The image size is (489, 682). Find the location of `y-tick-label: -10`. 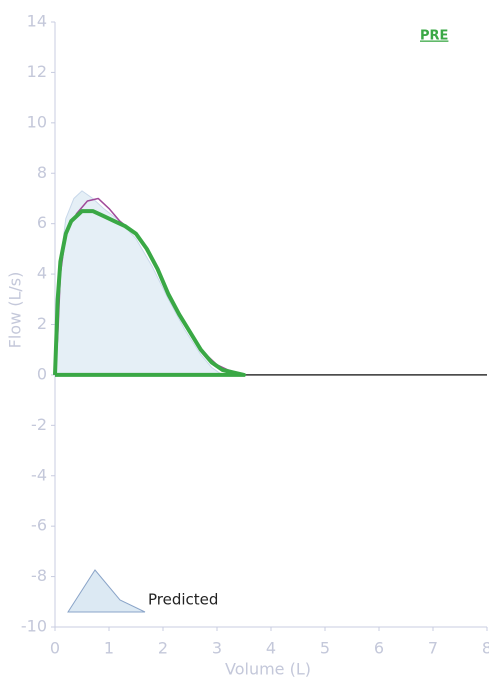

y-tick-label: -10 is located at coordinates (34, 626).